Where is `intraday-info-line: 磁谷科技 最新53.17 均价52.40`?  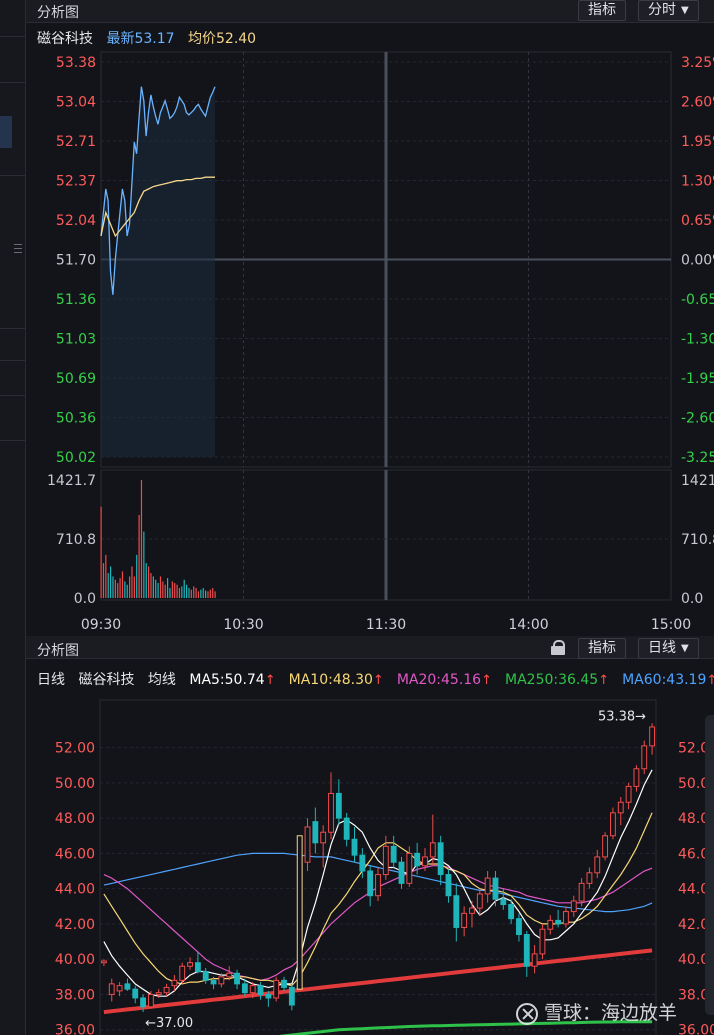
intraday-info-line: 磁谷科技 最新53.17 均价52.40 is located at coordinates (151, 38).